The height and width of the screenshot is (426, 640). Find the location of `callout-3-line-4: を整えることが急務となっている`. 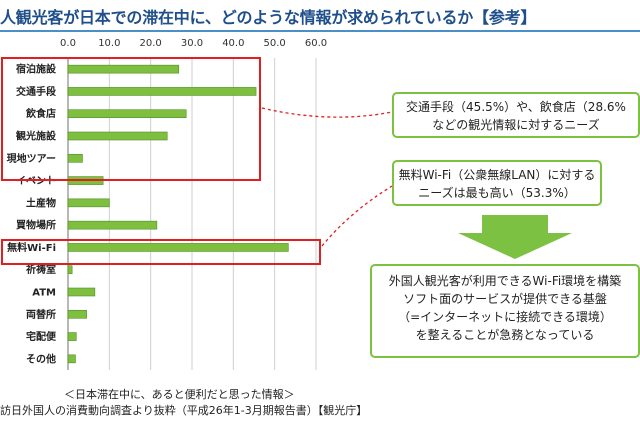

callout-3-line-4: を整えることが急務となっている is located at coordinates (505, 335).